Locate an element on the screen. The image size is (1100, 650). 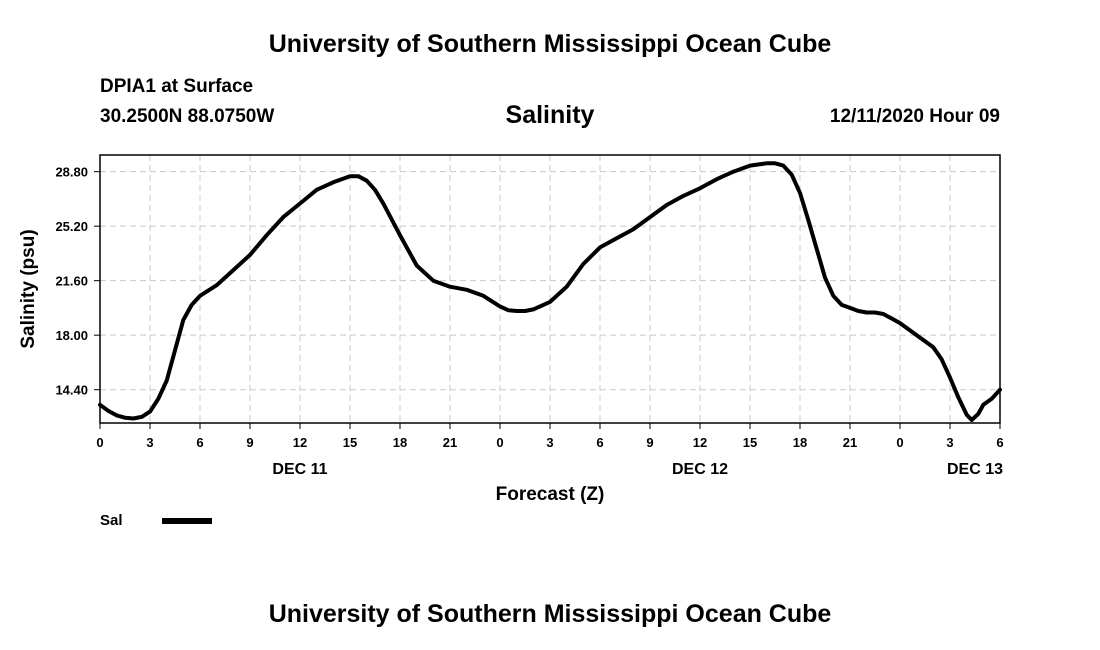
y-axis-title: Salinity (psu) is located at coordinates (28, 288).